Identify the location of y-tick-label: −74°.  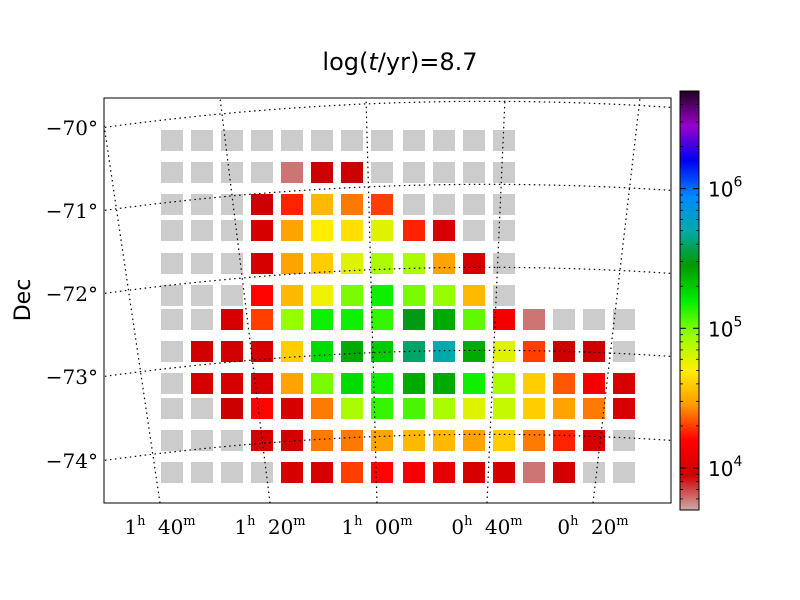
(72, 461).